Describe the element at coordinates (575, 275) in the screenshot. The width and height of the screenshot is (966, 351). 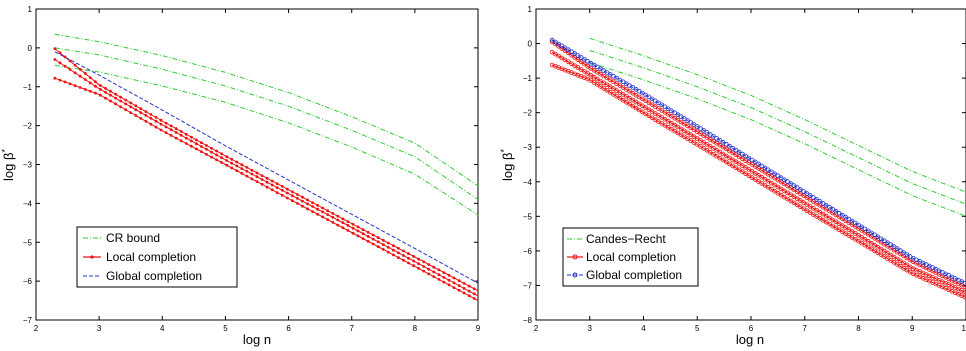
I see `legend-marker-global-right` at that location.